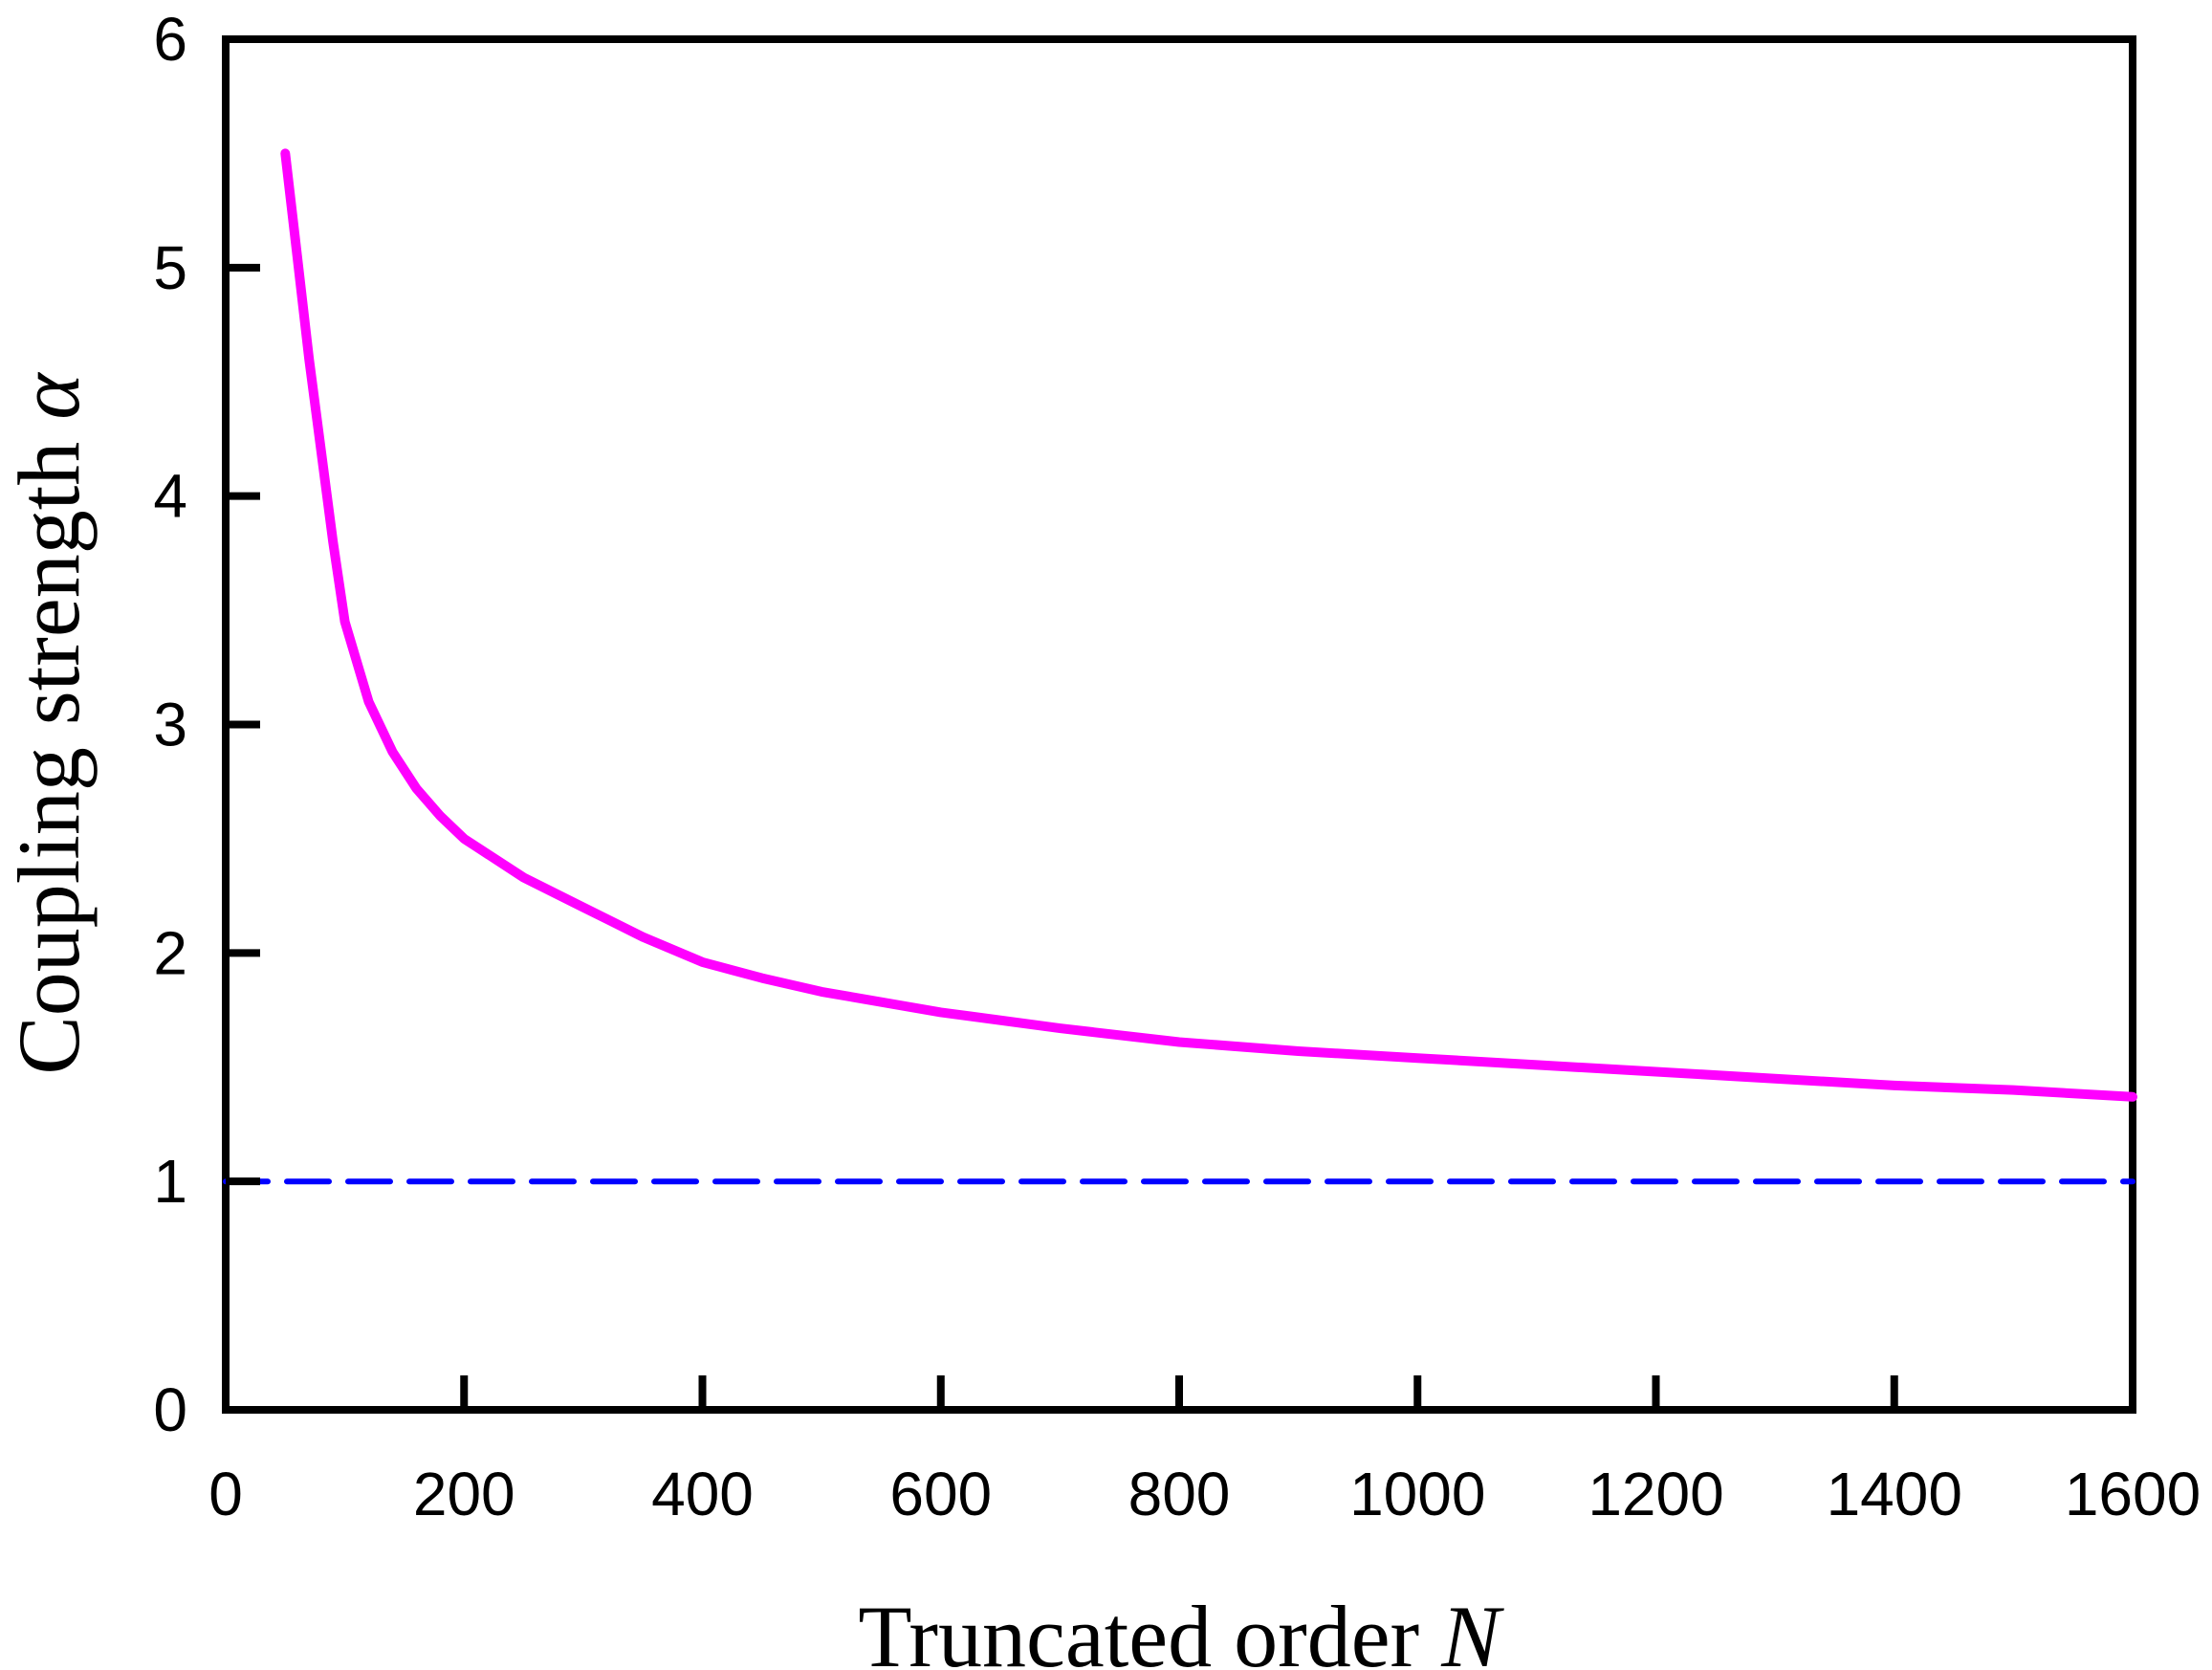  What do you see at coordinates (49, 396) in the screenshot?
I see `y-axis-symbol: α` at bounding box center [49, 396].